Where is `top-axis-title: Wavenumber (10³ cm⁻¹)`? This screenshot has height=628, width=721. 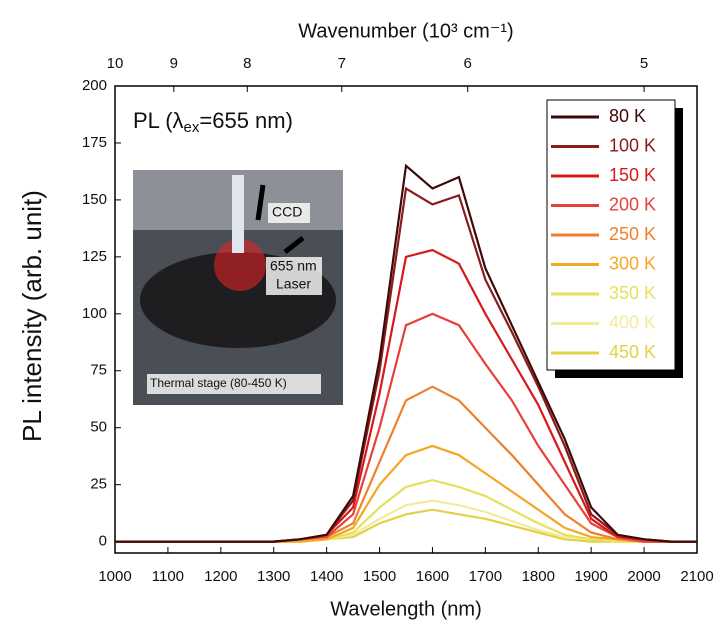
top-axis-title: Wavenumber (10³ cm⁻¹) is located at coordinates (405, 31).